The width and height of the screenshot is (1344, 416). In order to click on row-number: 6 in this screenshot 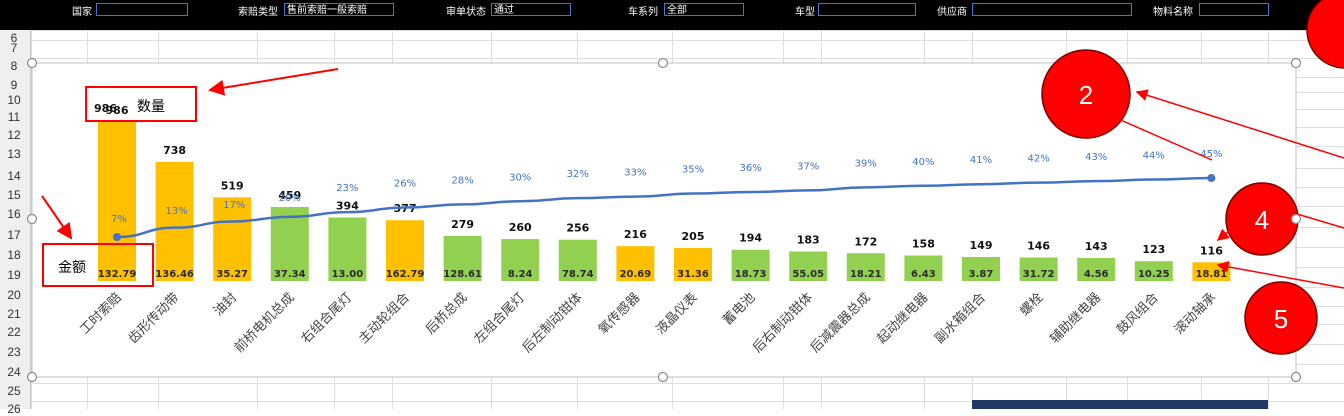, I will do `click(14, 38)`.